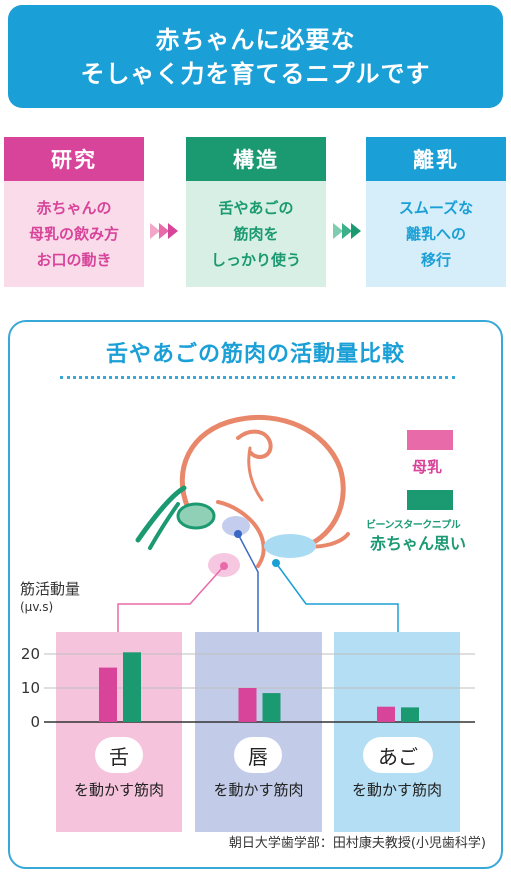 The image size is (511, 879). What do you see at coordinates (30, 654) in the screenshot?
I see `y-tick-label: 20` at bounding box center [30, 654].